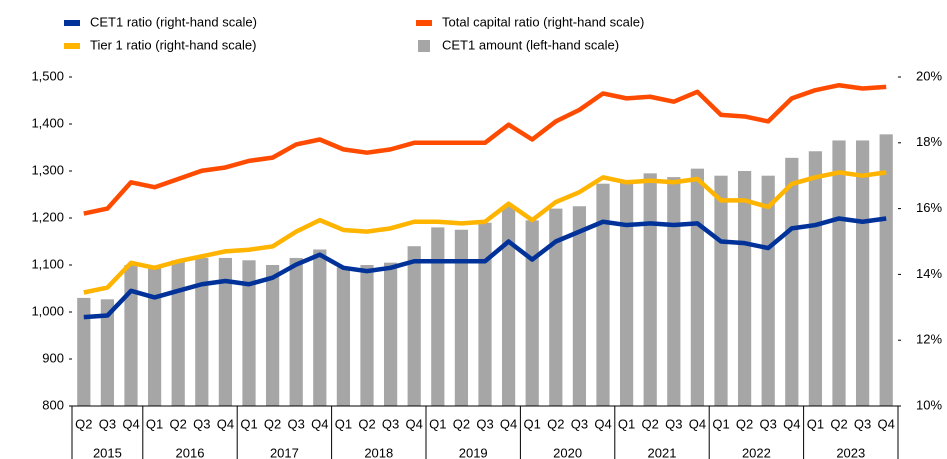  Describe the element at coordinates (47, 216) in the screenshot. I see `y-tick-label: 1,200` at that location.